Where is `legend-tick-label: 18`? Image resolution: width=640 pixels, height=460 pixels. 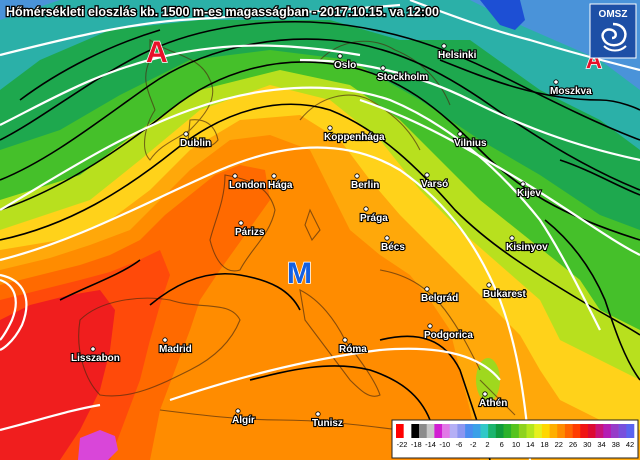
legend-tick-label: 18 is located at coordinates (544, 444).